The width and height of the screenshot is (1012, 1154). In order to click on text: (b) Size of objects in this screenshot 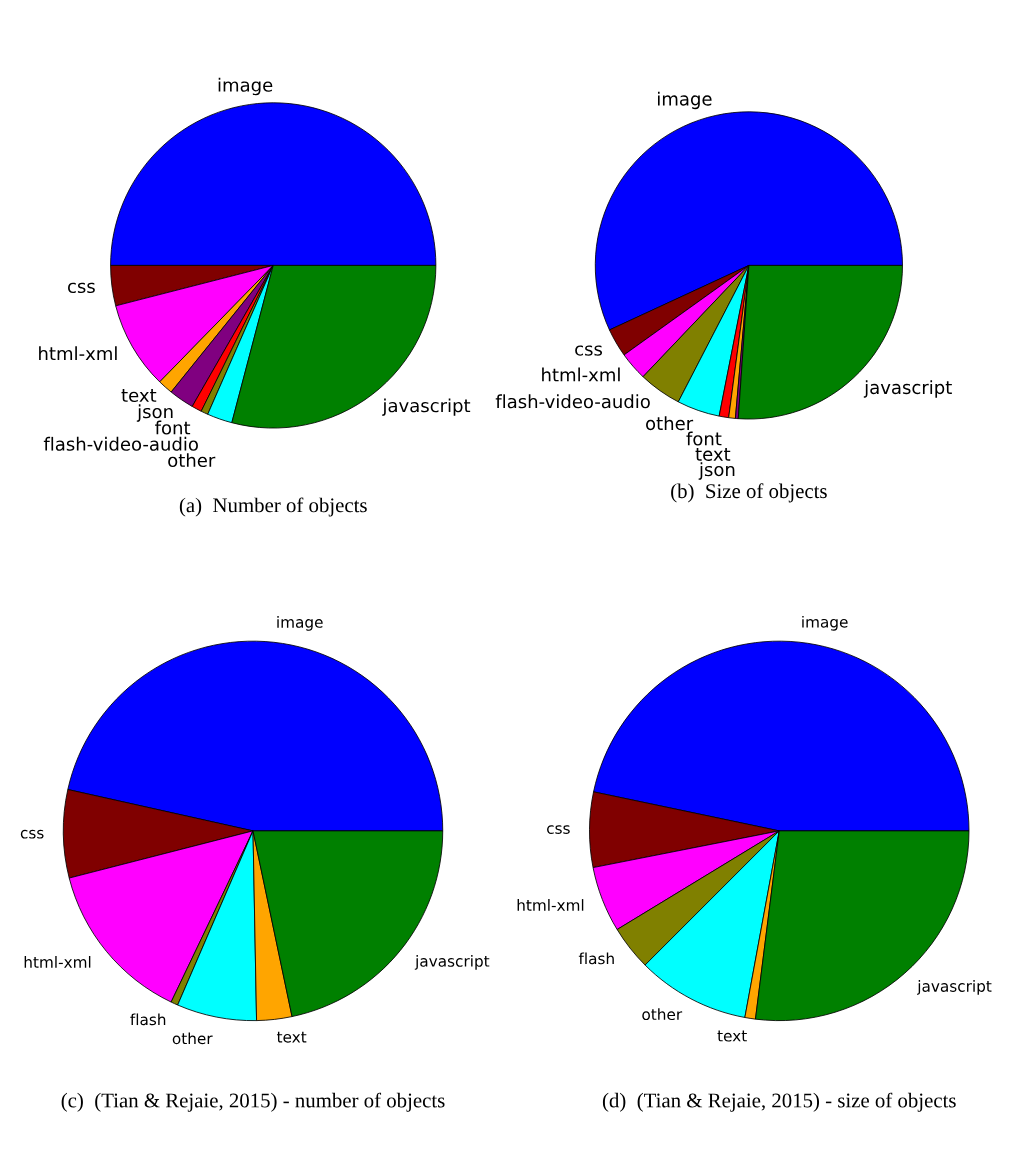, I will do `click(749, 493)`.